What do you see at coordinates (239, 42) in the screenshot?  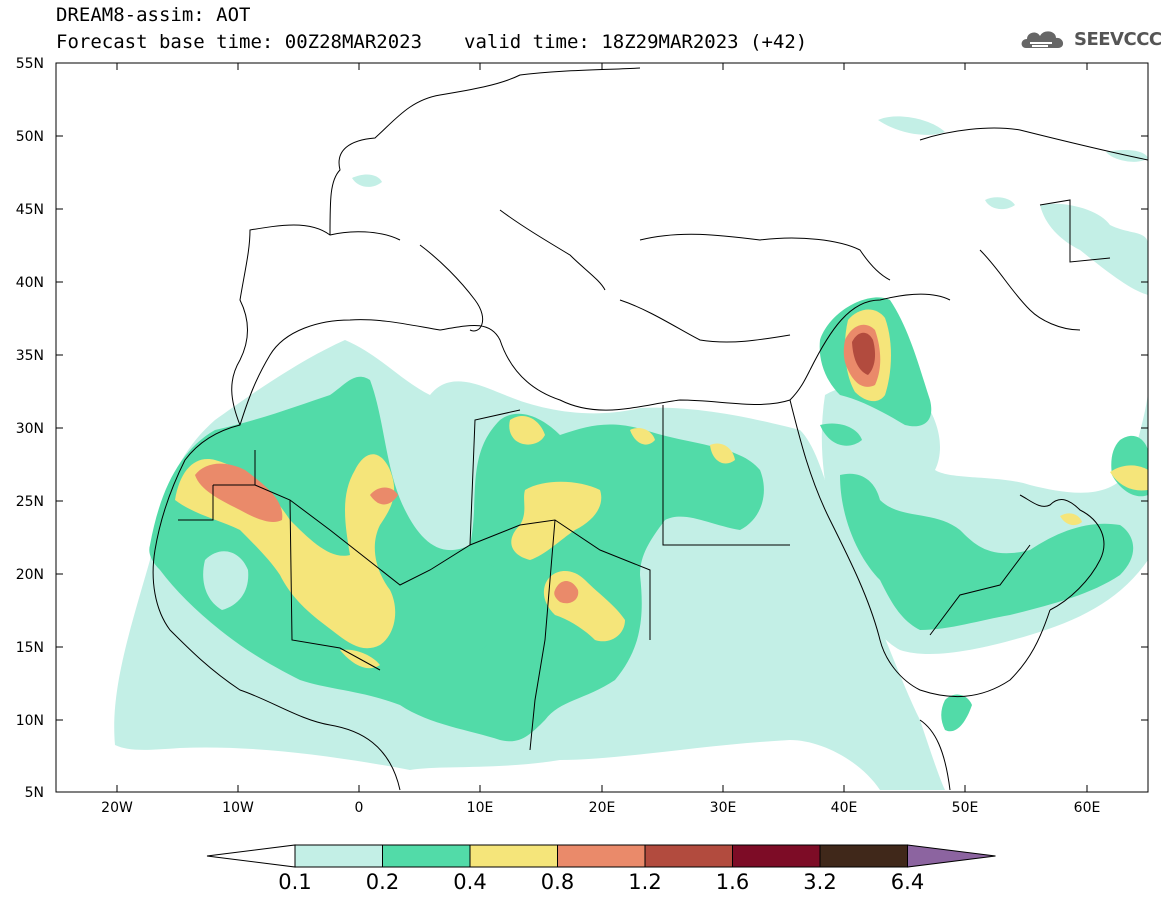 I see `base-time: Forecast base time: 00Z28MAR2023` at bounding box center [239, 42].